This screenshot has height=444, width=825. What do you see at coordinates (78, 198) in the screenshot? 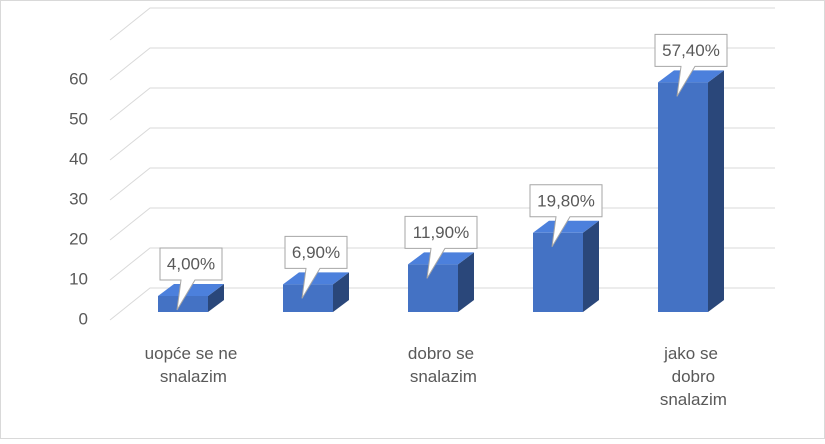
I see `y-tick-label: 30` at bounding box center [78, 198].